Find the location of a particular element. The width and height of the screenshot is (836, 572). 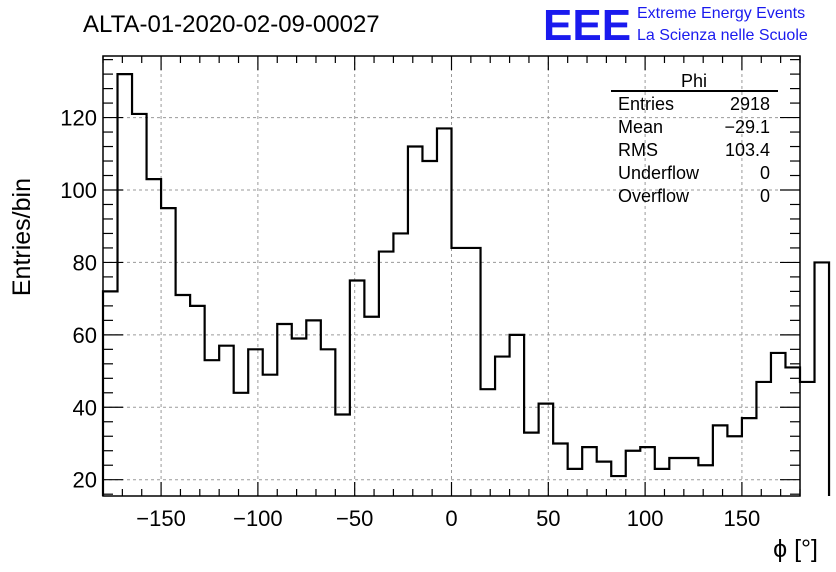

chart-title: ALTA-01-2020-02-09-00027 is located at coordinates (231, 24).